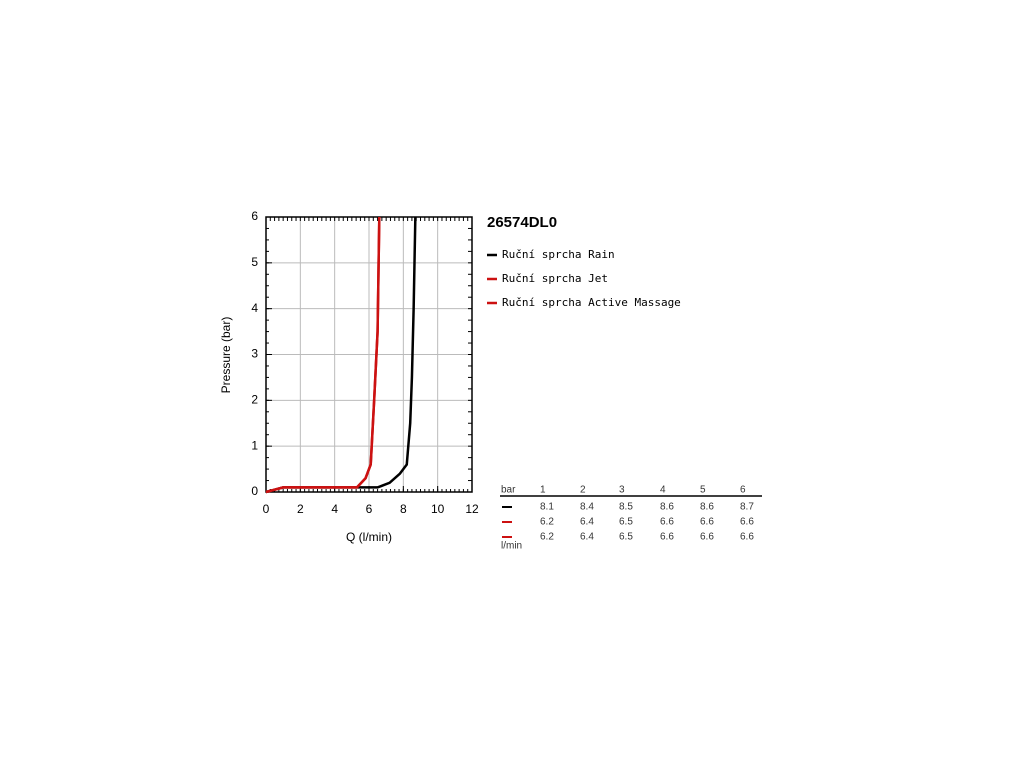  I want to click on y-tick-label: 4, so click(254, 308).